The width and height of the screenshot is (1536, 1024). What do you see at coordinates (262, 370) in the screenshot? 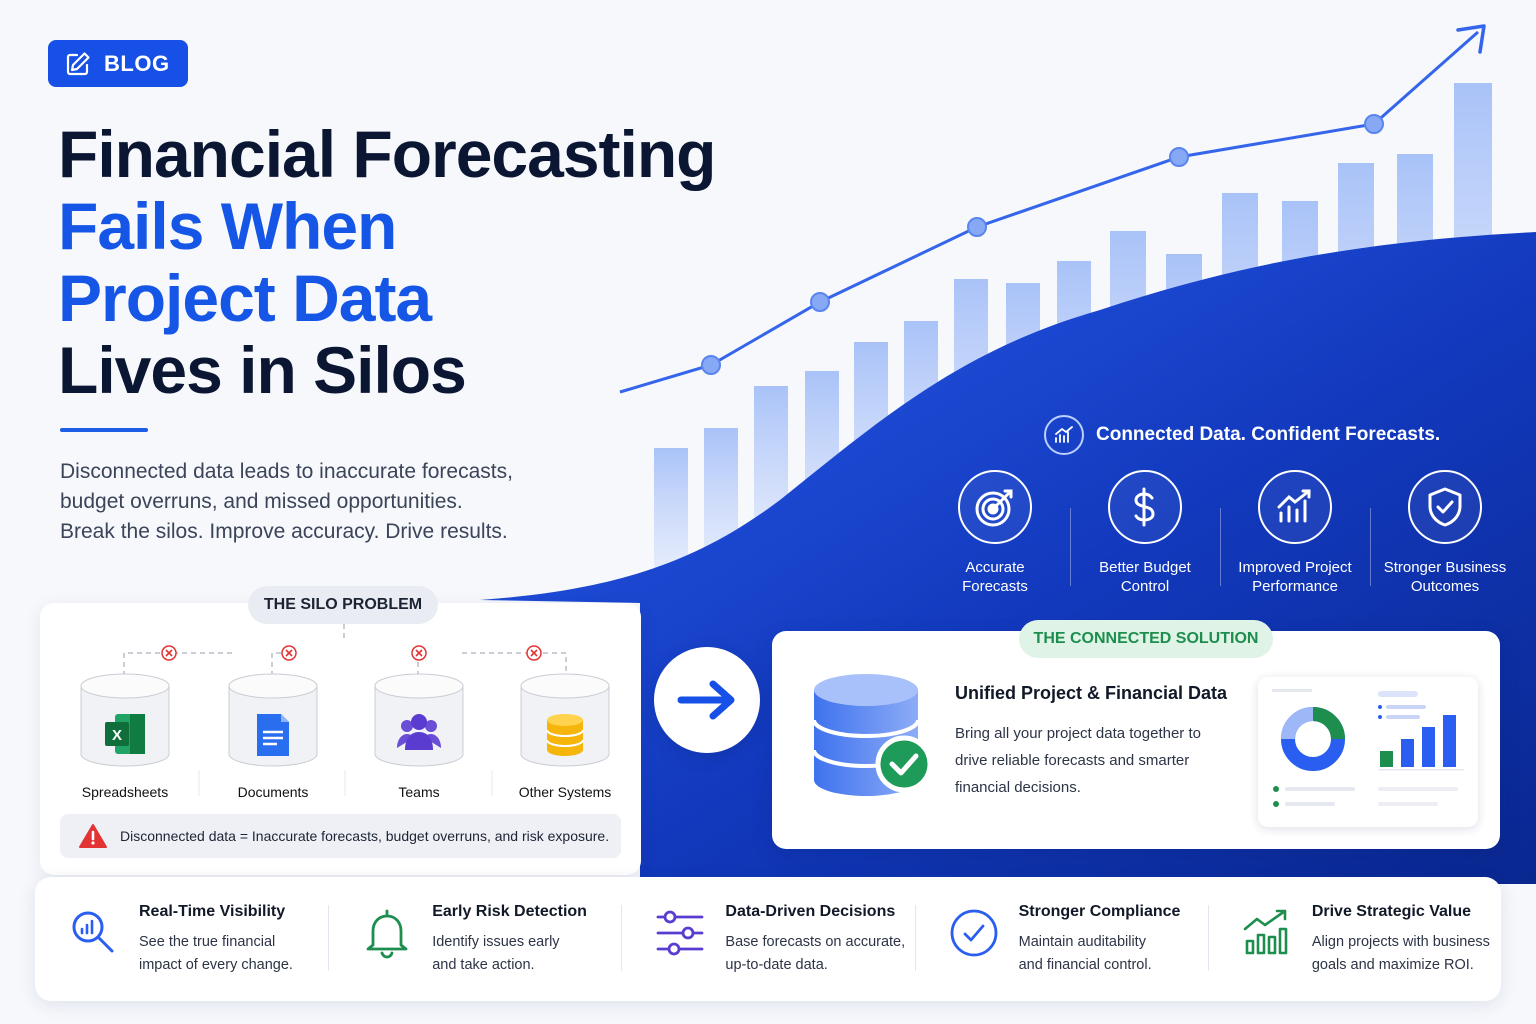
I see `title-line-4: Lives in Silos` at bounding box center [262, 370].